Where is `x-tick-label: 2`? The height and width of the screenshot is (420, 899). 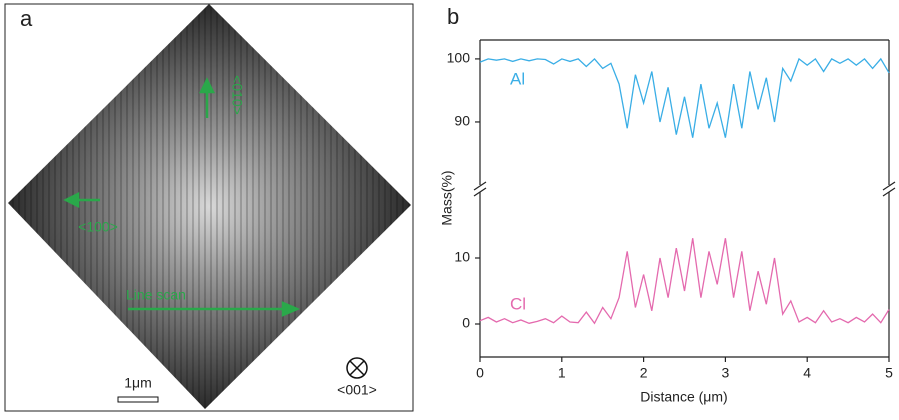
x-tick-label: 2 is located at coordinates (644, 373).